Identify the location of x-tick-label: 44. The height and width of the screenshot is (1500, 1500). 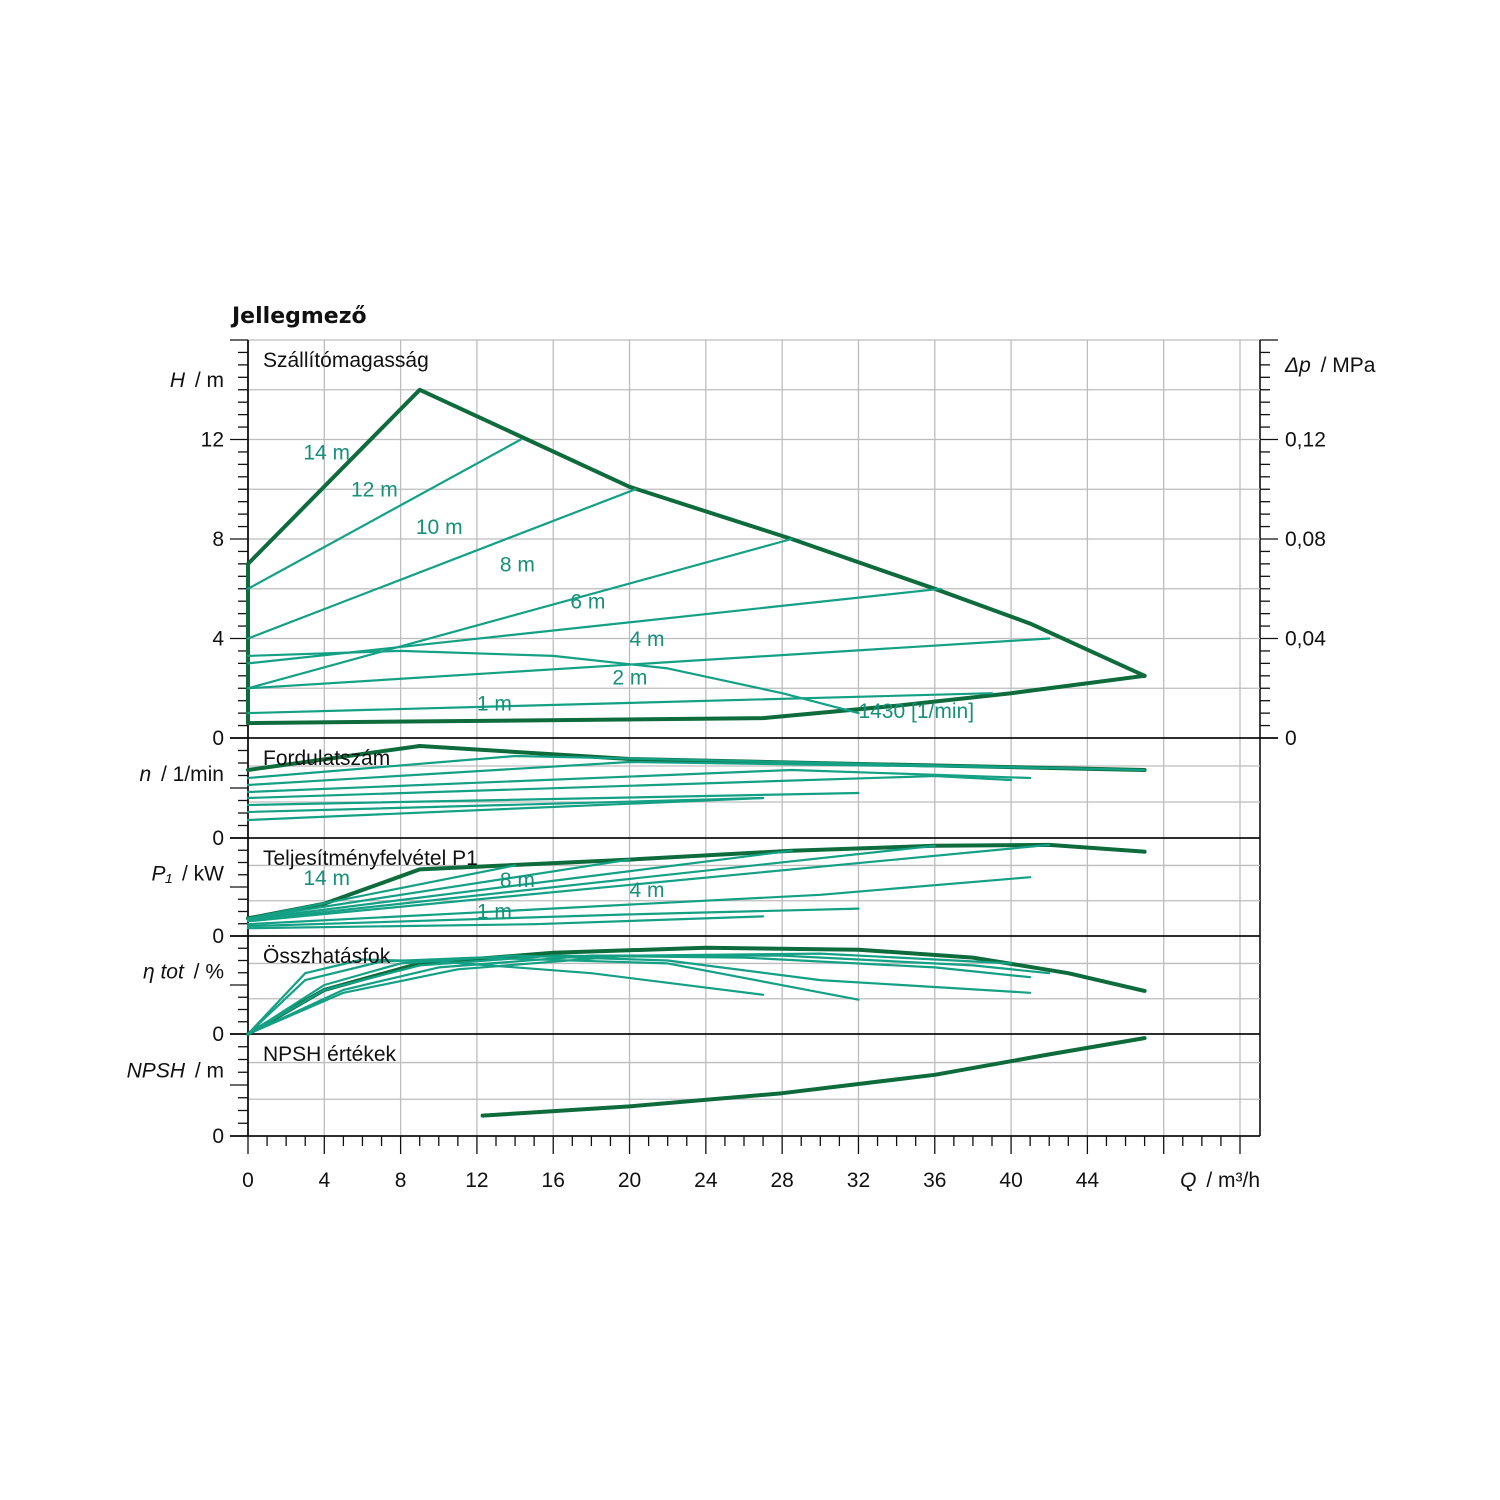
(1088, 1180).